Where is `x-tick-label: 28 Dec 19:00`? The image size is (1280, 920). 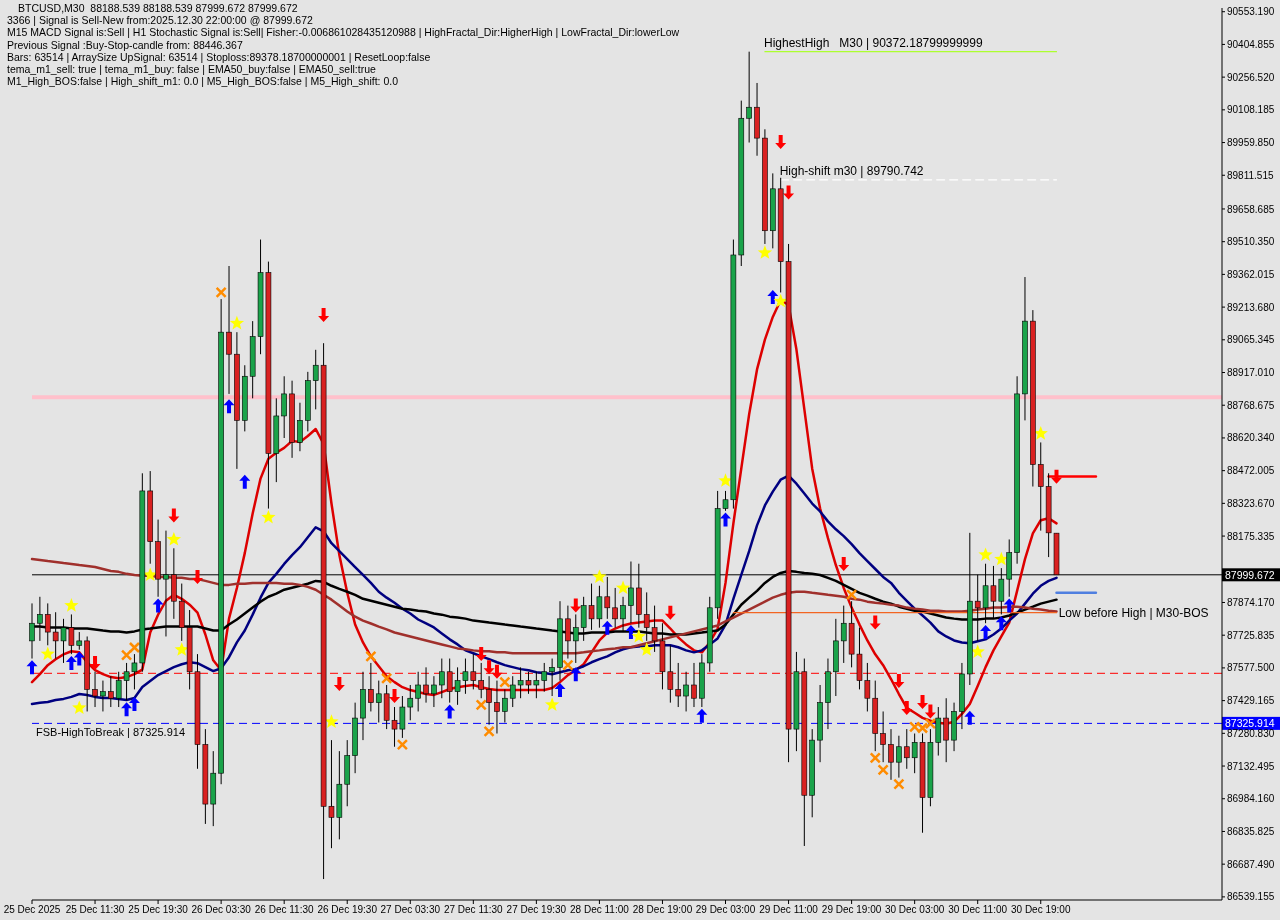 x-tick-label: 28 Dec 19:00 is located at coordinates (662, 910).